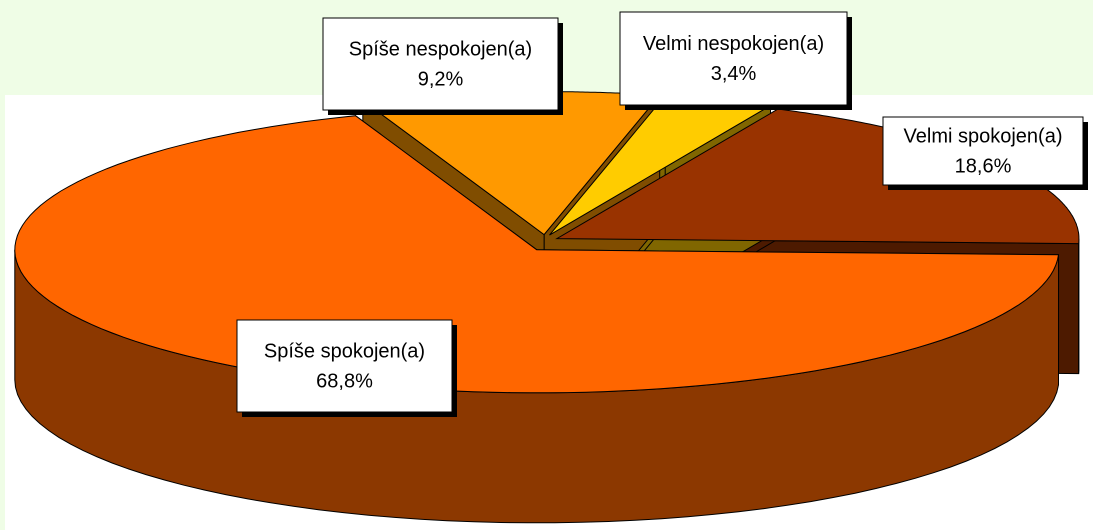 The width and height of the screenshot is (1093, 530). What do you see at coordinates (734, 74) in the screenshot?
I see `label-value: 3,4%` at bounding box center [734, 74].